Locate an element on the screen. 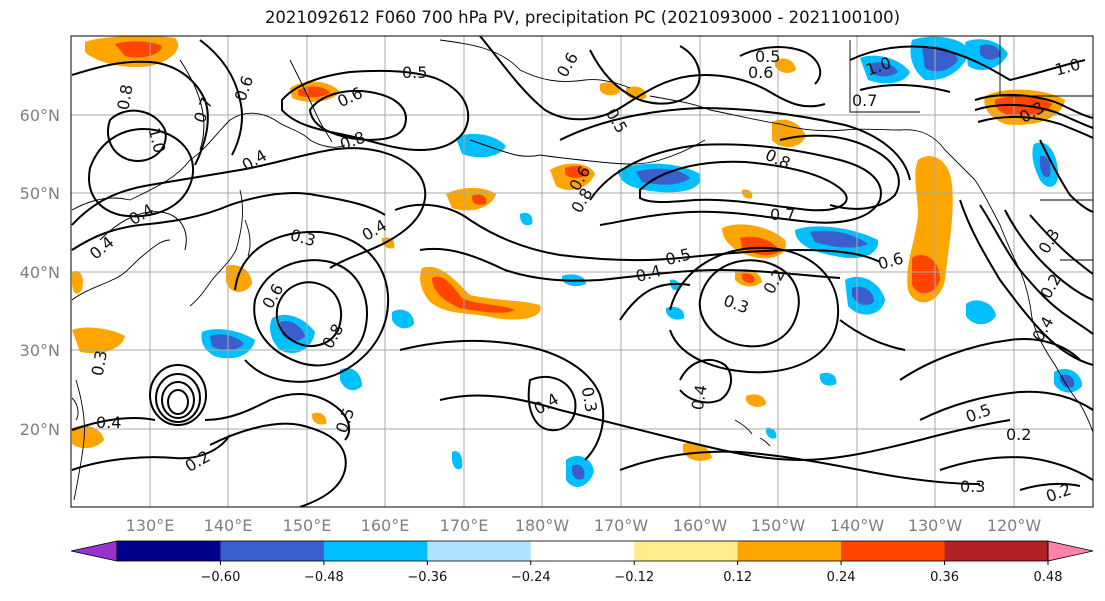  lon-label: 140°W is located at coordinates (857, 525).